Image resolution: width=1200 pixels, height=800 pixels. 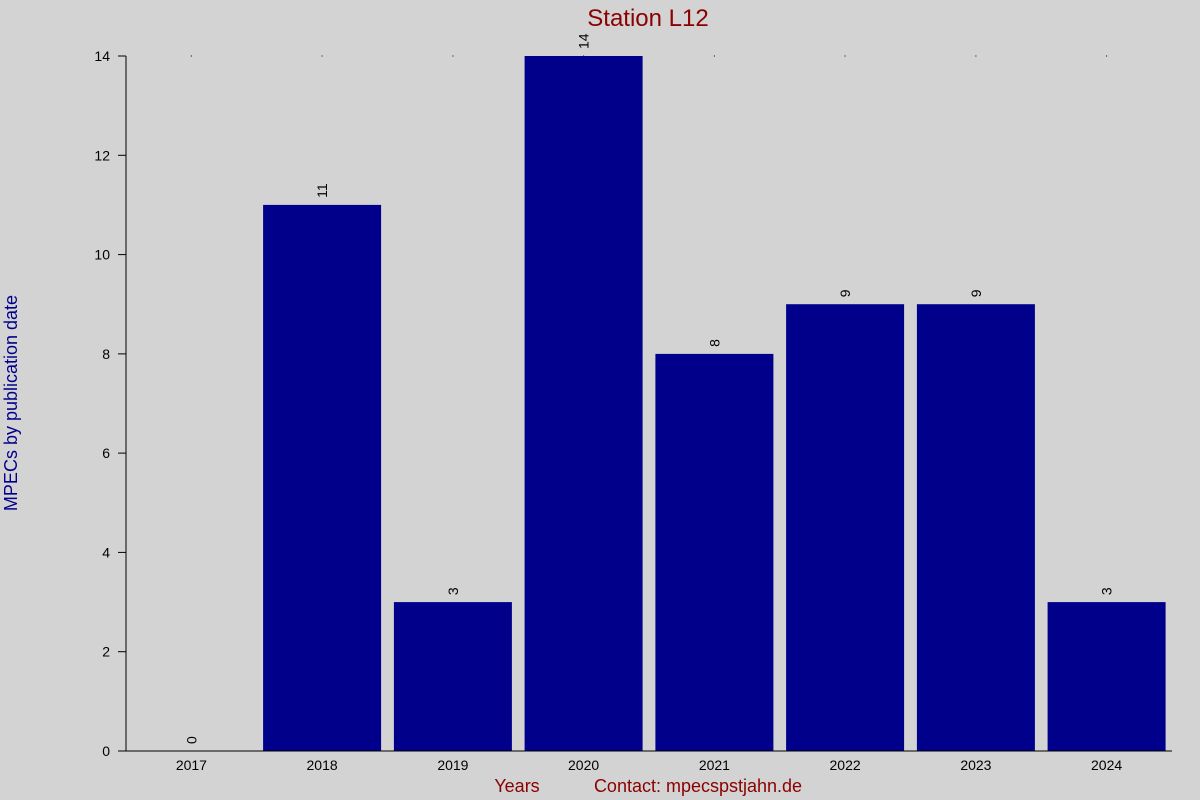 What do you see at coordinates (583, 765) in the screenshot?
I see `x-tick-label: 2020` at bounding box center [583, 765].